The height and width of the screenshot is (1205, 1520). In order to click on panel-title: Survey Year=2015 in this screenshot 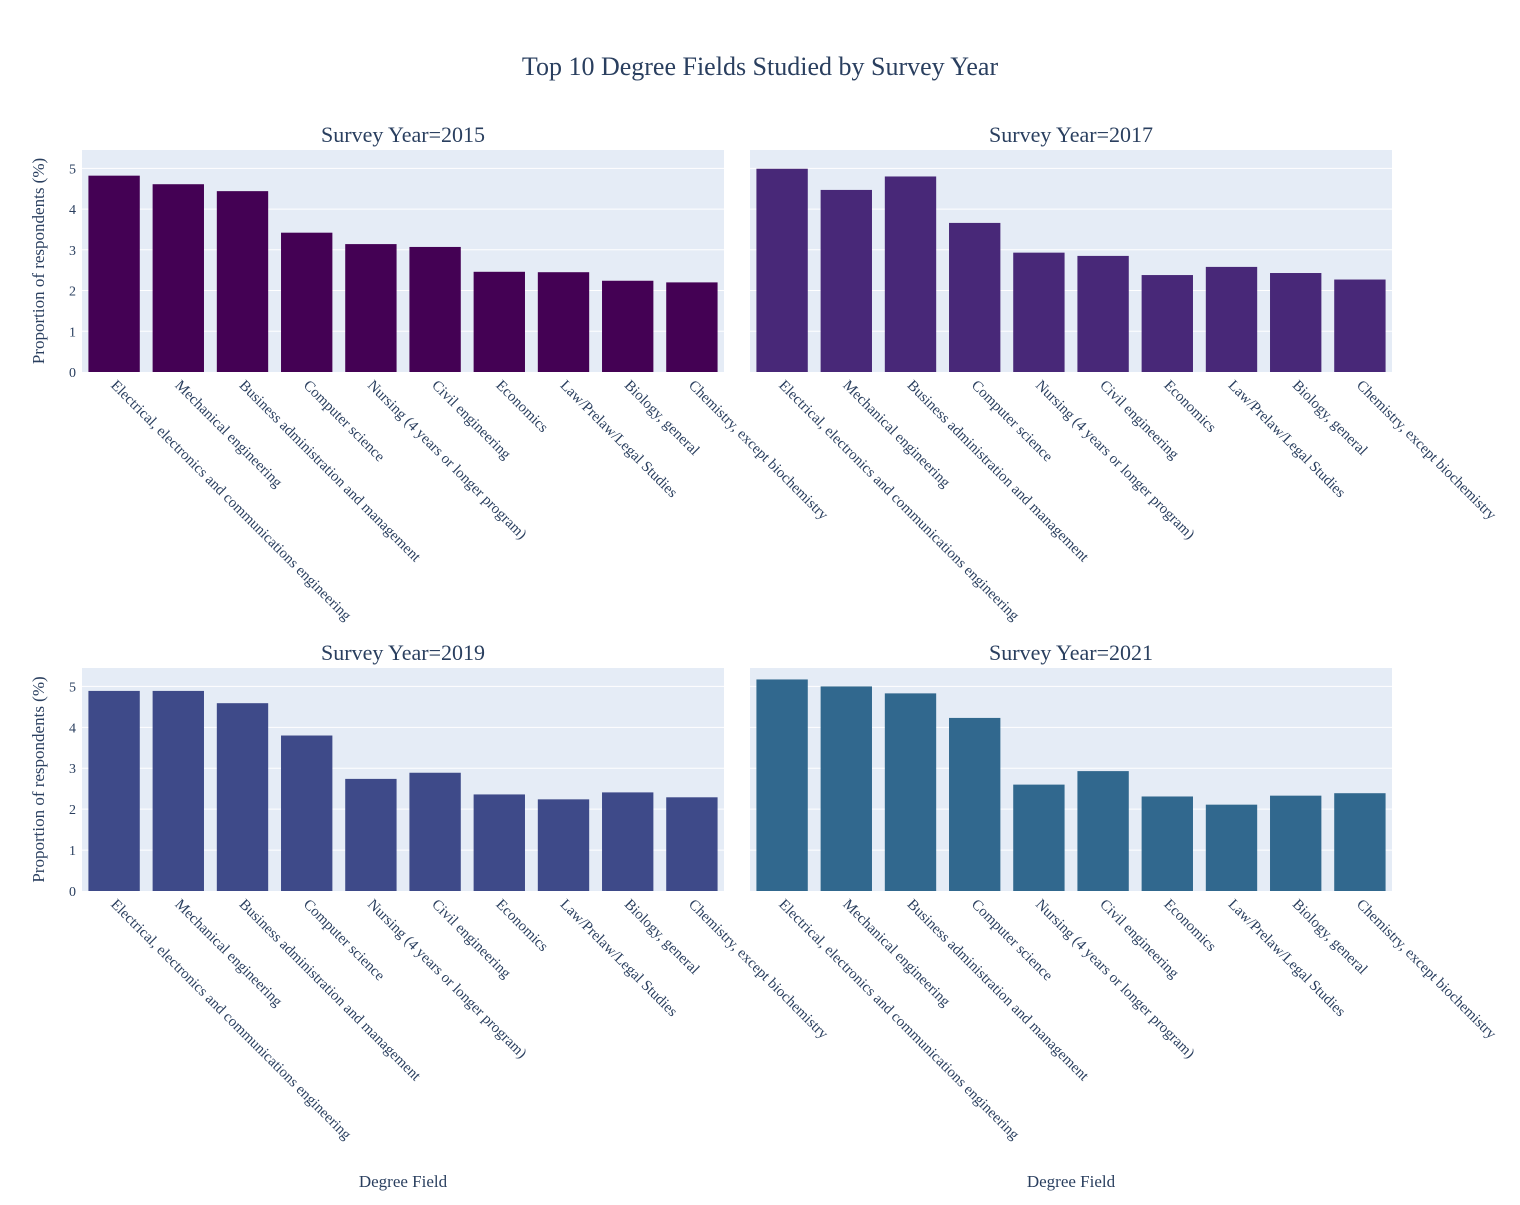, I will do `click(403, 134)`.